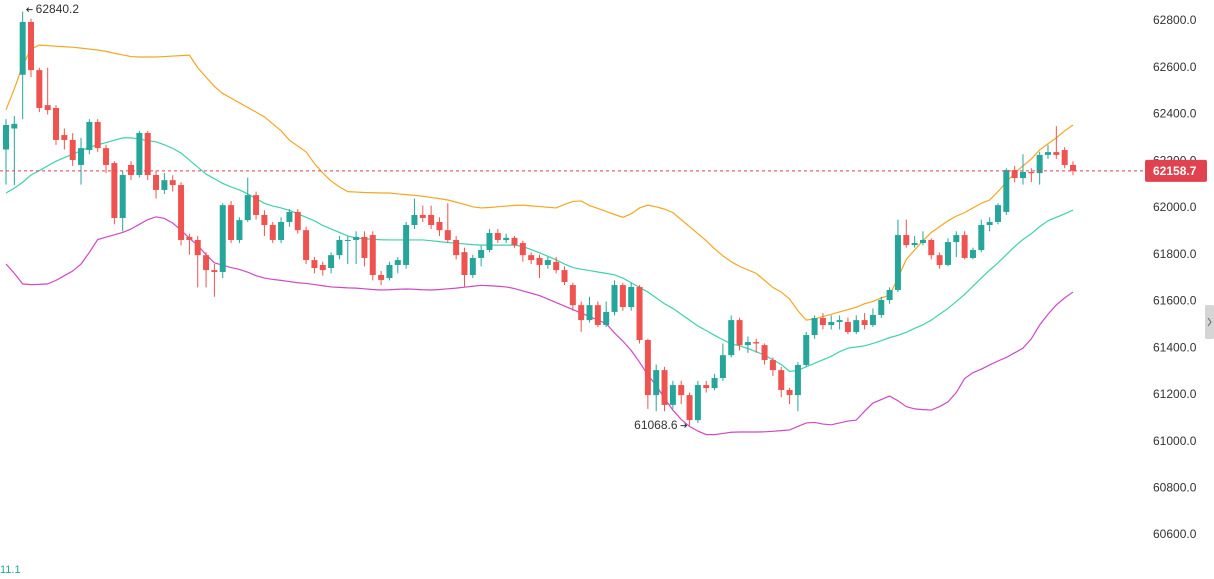 The image size is (1214, 579). What do you see at coordinates (684, 425) in the screenshot?
I see `min-arrow` at bounding box center [684, 425].